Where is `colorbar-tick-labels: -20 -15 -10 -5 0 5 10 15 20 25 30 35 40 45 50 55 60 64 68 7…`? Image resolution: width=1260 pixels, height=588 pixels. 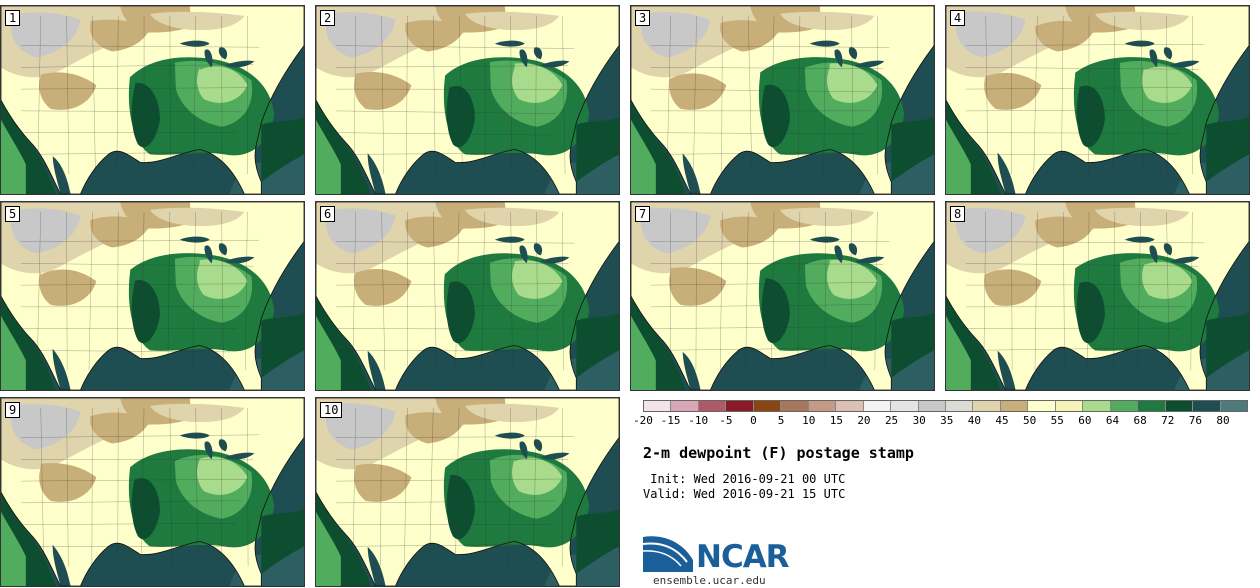
colorbar-tick-labels: -20 -15 -10 -5 0 5 10 15 20 25 30 35 40 45 50 55 60 64 68 7… is located at coordinates (940, 421).